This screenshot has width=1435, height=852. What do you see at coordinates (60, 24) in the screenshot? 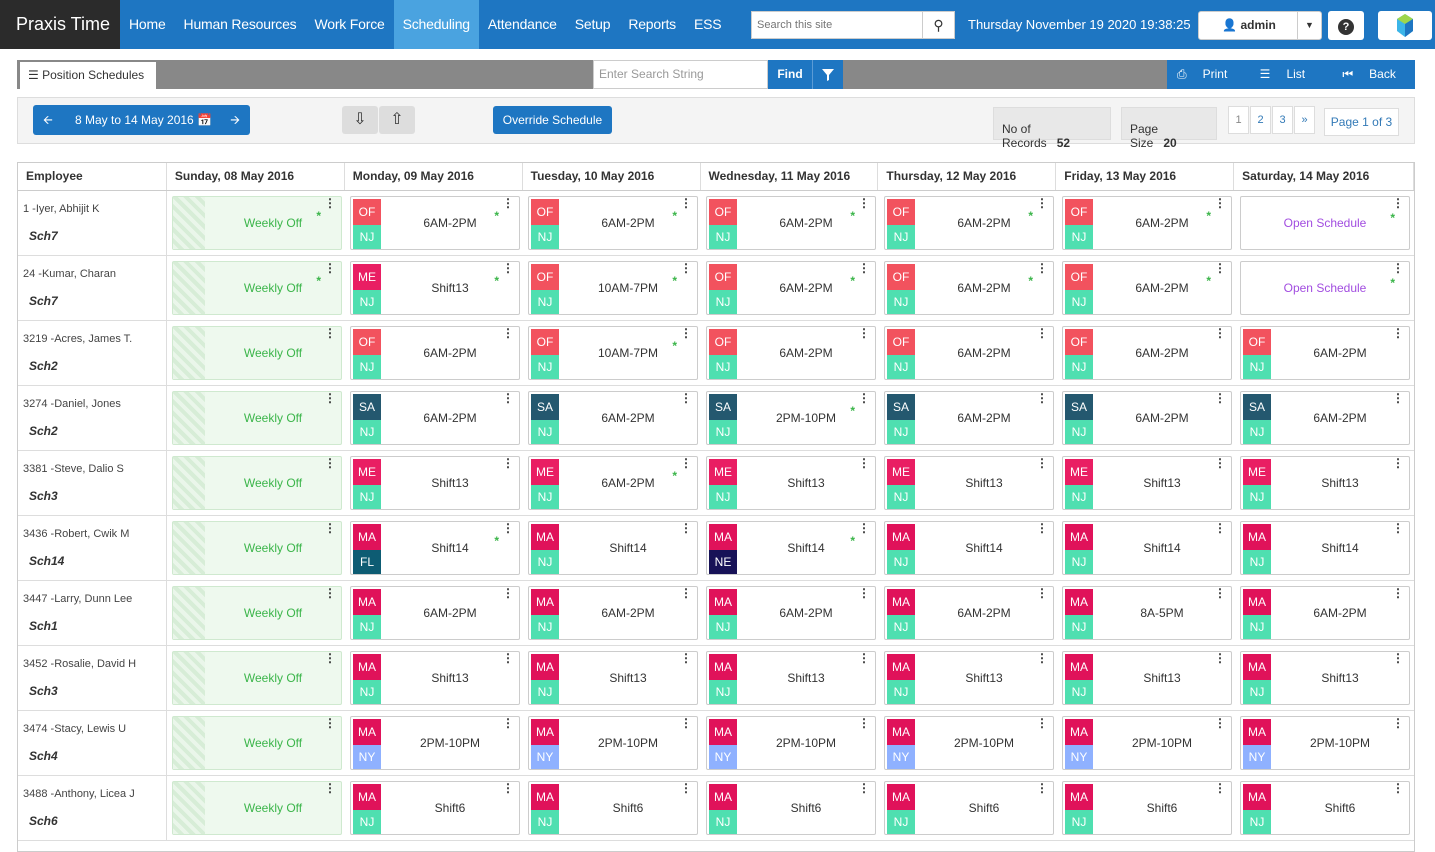
I see `brand-logo: Praxis Time` at bounding box center [60, 24].